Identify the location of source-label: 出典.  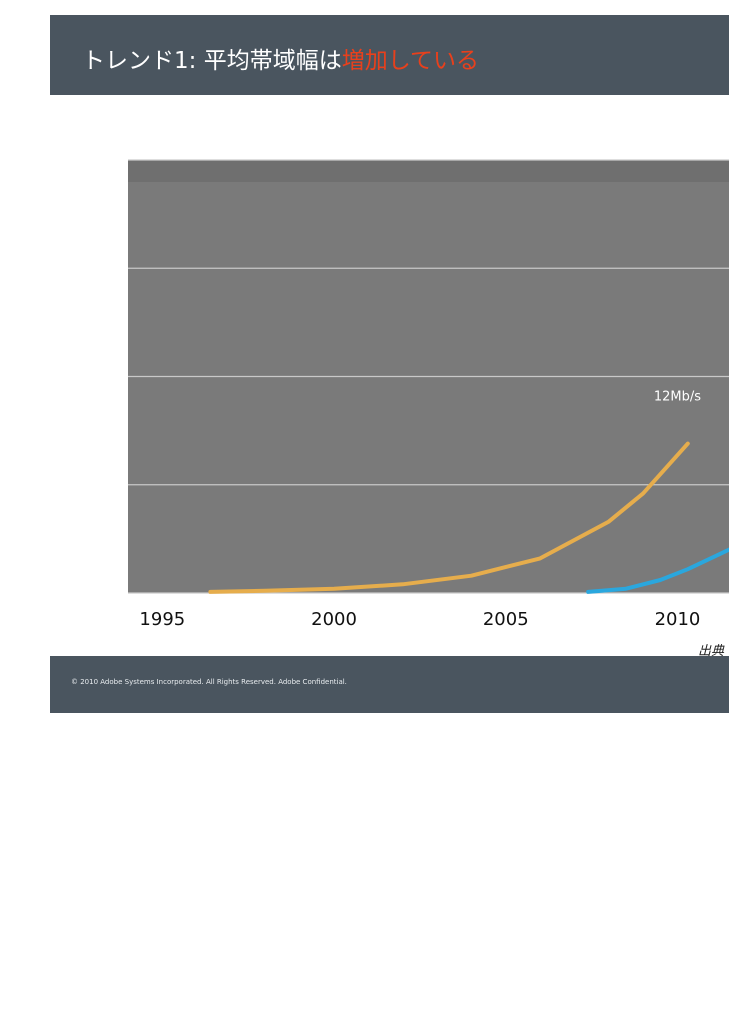
(711, 651).